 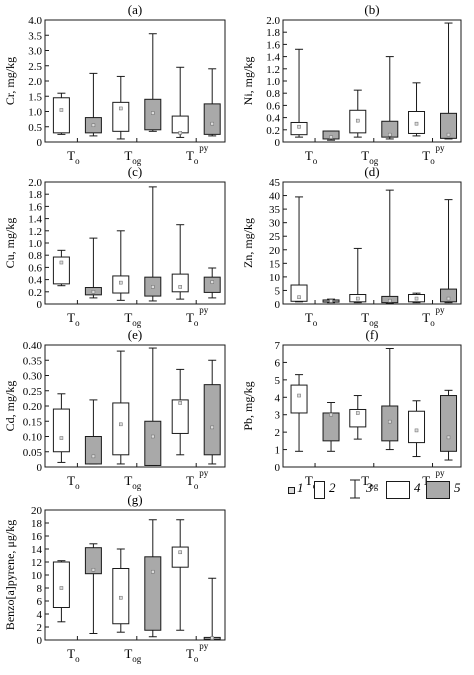 I want to click on legend-num-2: 2, so click(x=332, y=487).